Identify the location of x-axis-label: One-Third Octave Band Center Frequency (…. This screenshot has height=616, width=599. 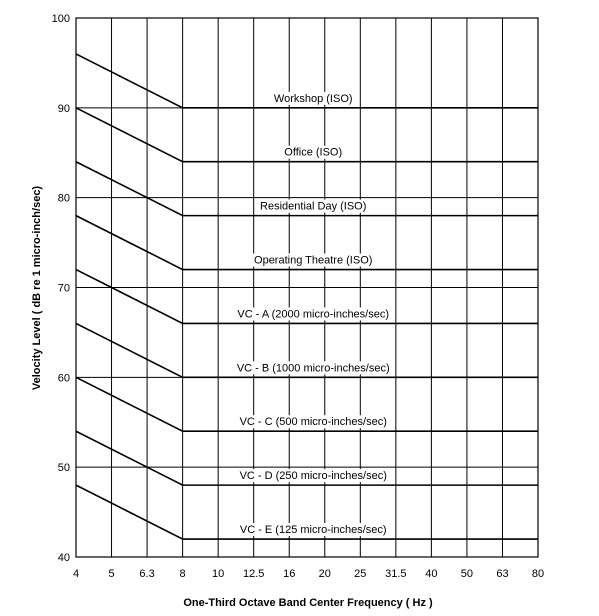
(308, 603).